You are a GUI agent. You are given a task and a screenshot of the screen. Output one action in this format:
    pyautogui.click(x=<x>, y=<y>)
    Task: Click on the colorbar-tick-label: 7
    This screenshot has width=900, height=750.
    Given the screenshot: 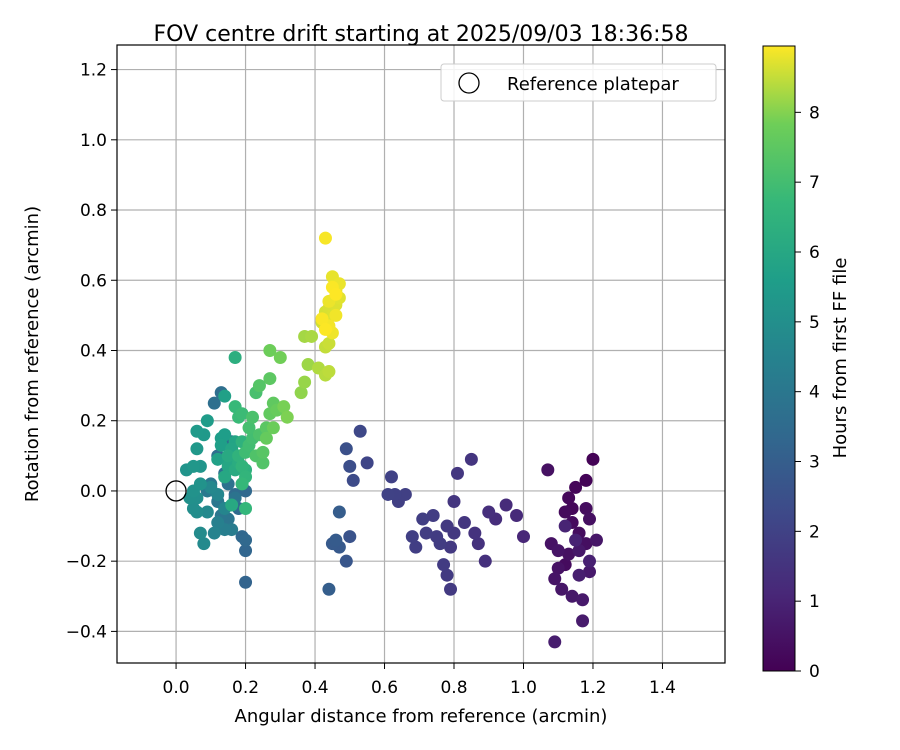 What is the action you would take?
    pyautogui.click(x=814, y=183)
    